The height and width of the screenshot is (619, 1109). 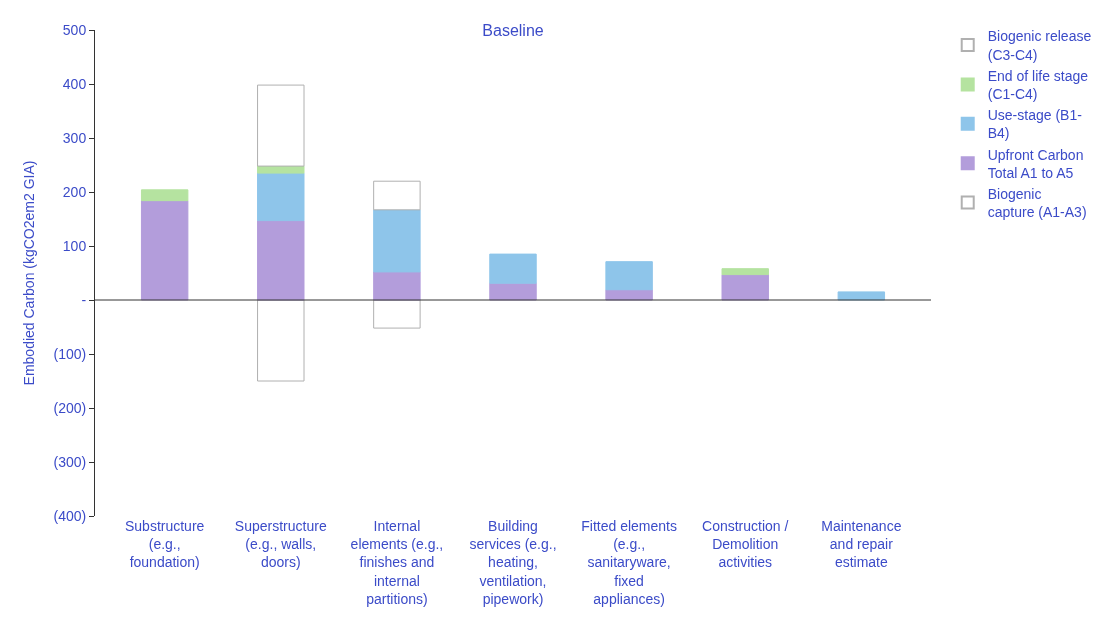 What do you see at coordinates (29, 273) in the screenshot?
I see `y-axis-title: Embodied Carbon (kgCO2em2 GIA)` at bounding box center [29, 273].